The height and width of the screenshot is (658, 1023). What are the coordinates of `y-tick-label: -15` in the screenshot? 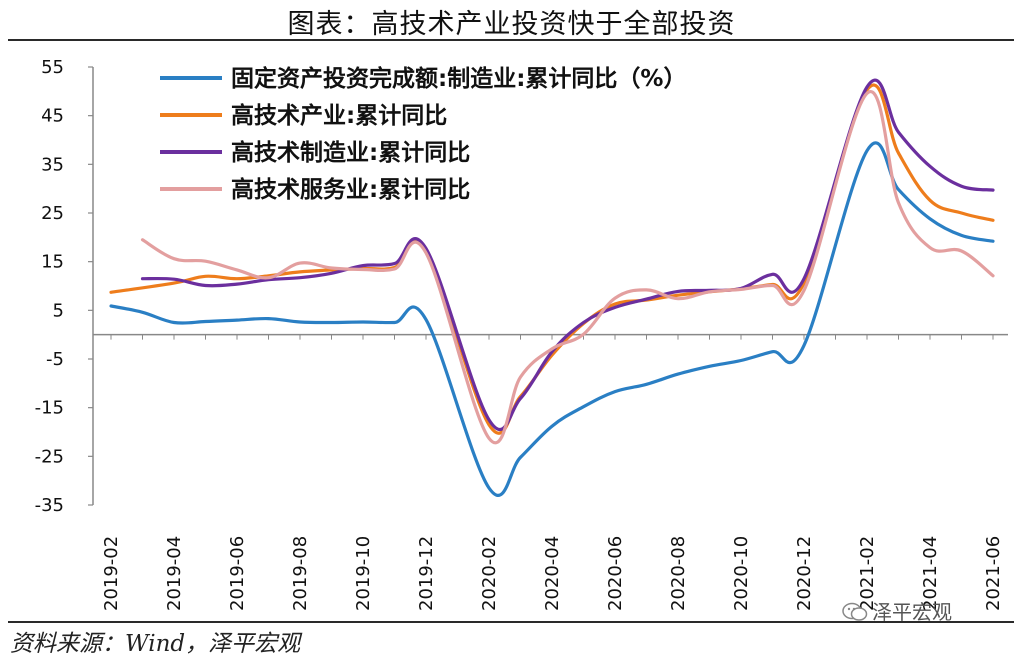 It's located at (49, 408).